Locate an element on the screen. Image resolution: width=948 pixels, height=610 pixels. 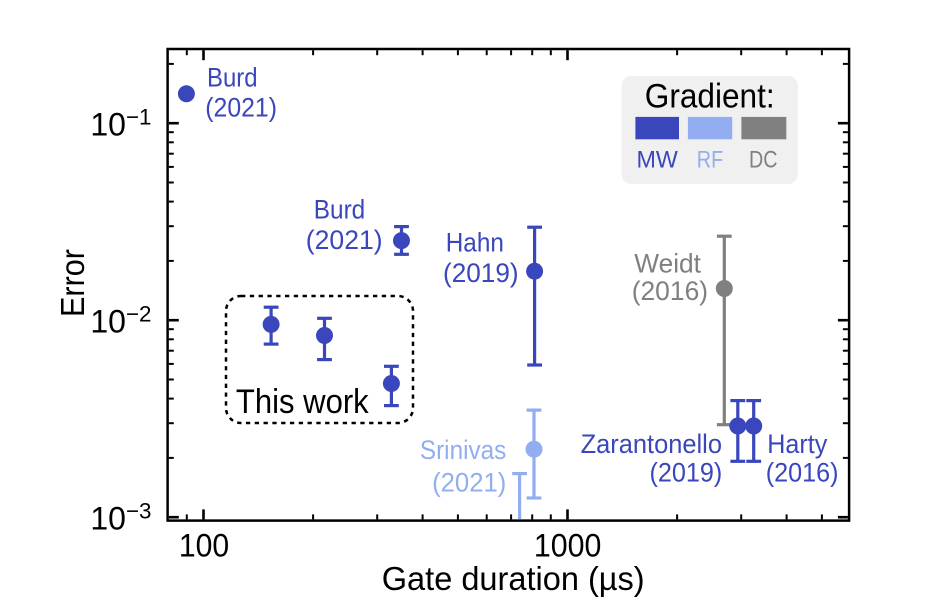
svg-text: Zarantonello is located at coordinates (651, 444).